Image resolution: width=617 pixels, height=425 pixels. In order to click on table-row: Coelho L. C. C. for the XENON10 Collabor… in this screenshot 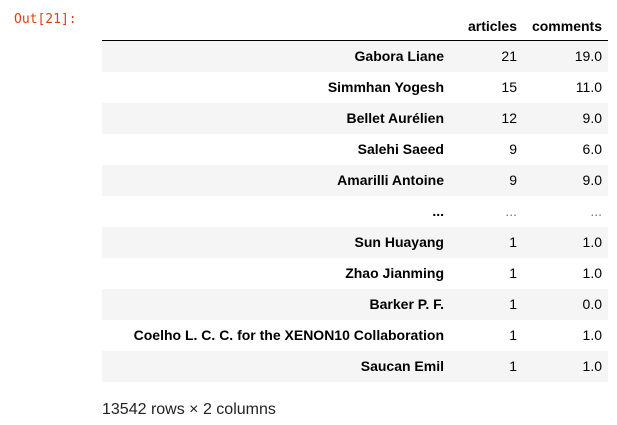, I will do `click(355, 335)`.